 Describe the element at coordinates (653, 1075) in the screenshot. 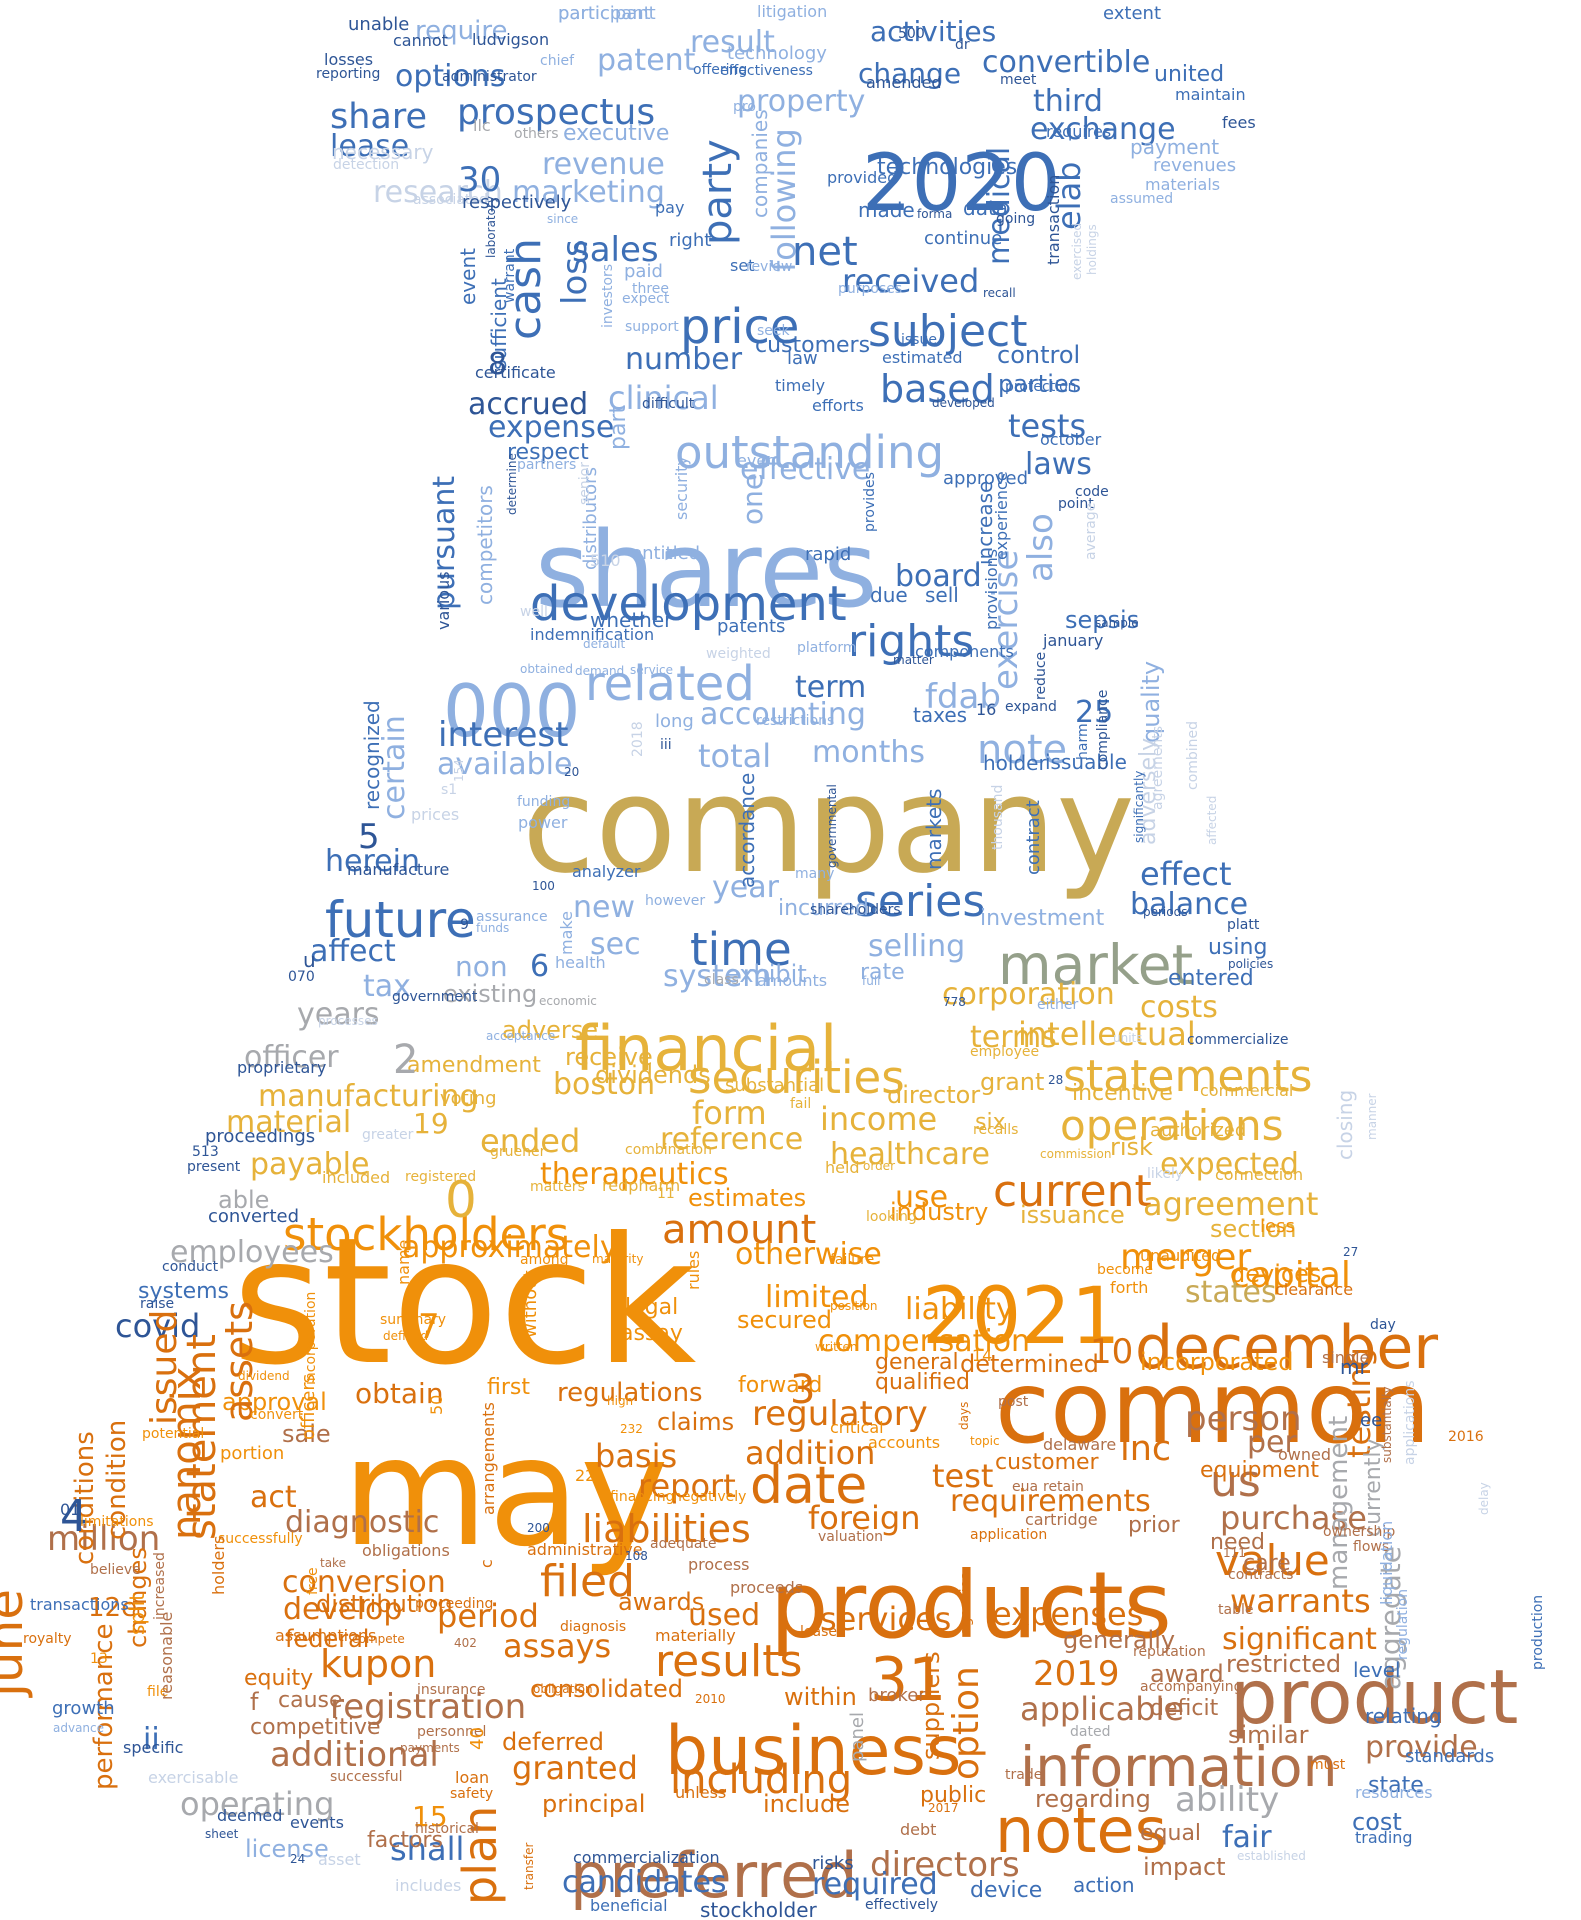

I see `cloud-word-dividends: dividends` at that location.